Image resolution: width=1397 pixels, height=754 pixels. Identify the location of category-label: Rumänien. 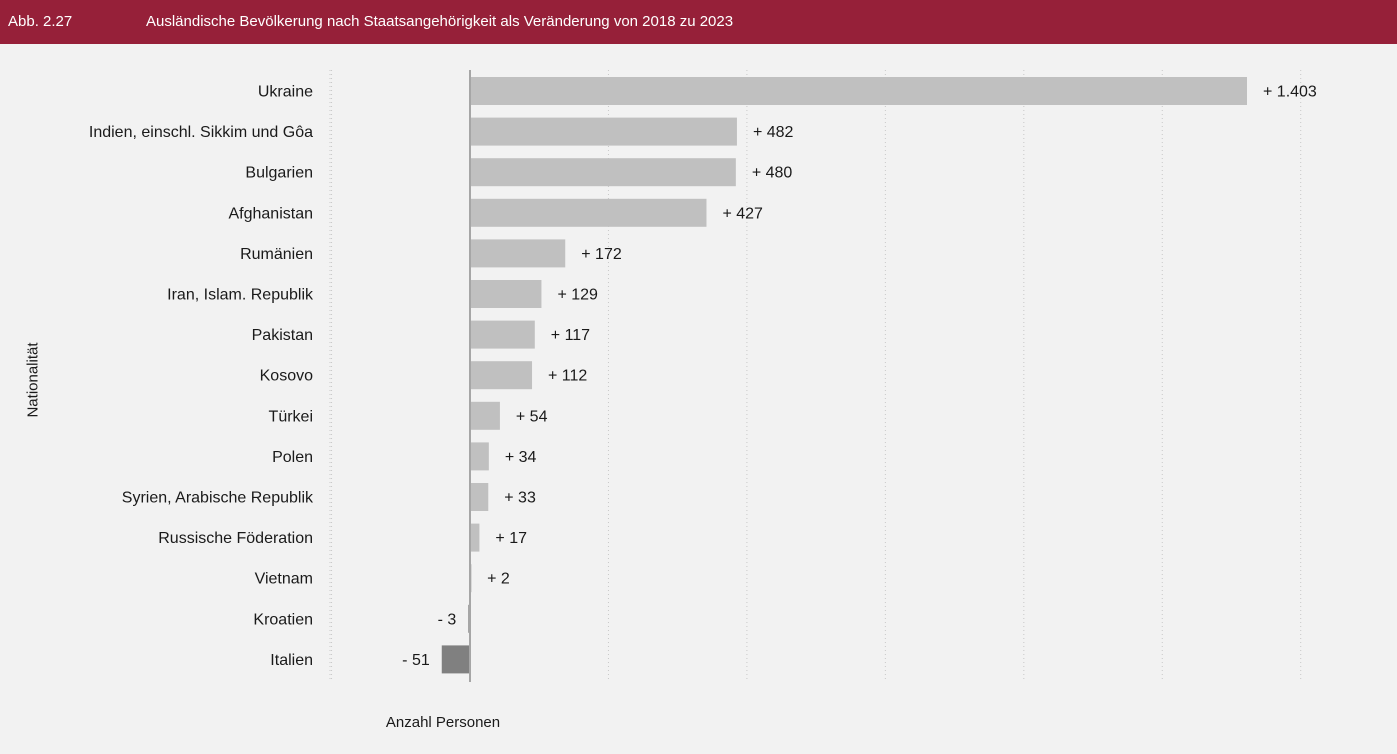
(276, 254).